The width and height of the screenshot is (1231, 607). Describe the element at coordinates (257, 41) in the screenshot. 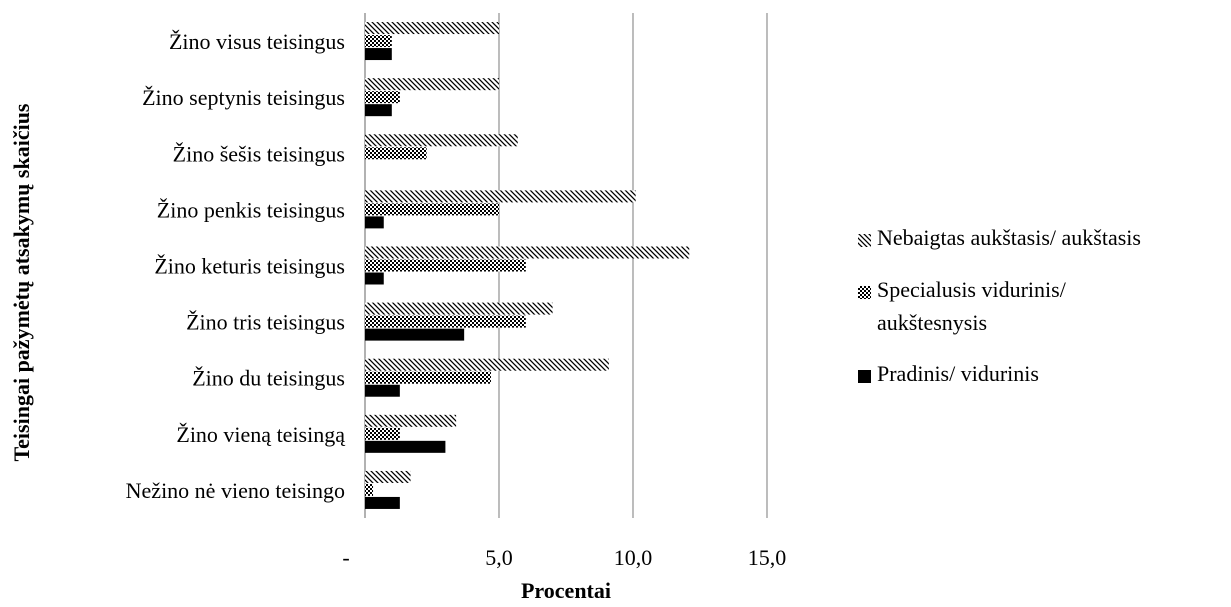

I see `category-label-0: Žino visus teisingus` at that location.